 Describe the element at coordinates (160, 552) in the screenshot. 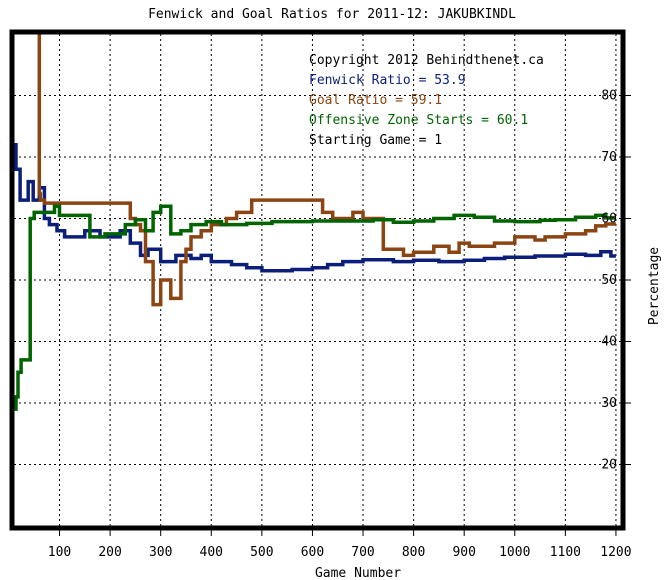

I see `x-tick-label: 300` at that location.